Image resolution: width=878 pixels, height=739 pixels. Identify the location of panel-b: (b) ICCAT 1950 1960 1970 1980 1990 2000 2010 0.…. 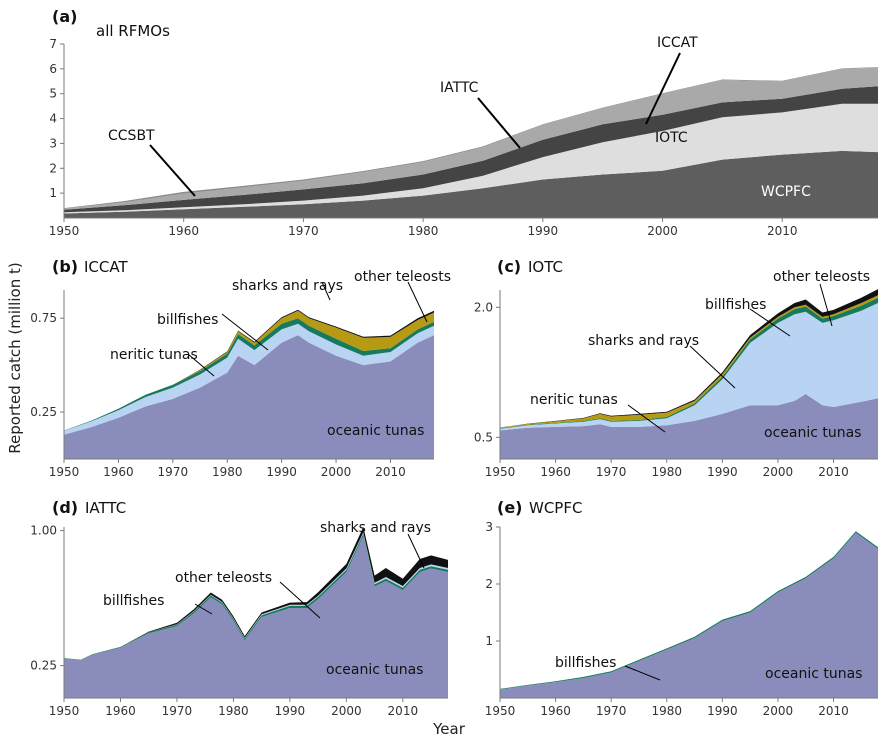
(240, 368).